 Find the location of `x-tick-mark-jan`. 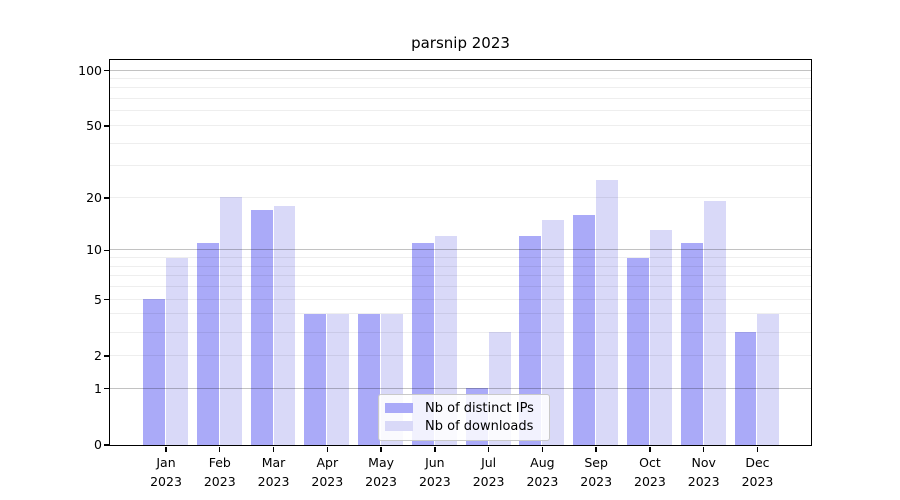

x-tick-mark-jan is located at coordinates (166, 449).